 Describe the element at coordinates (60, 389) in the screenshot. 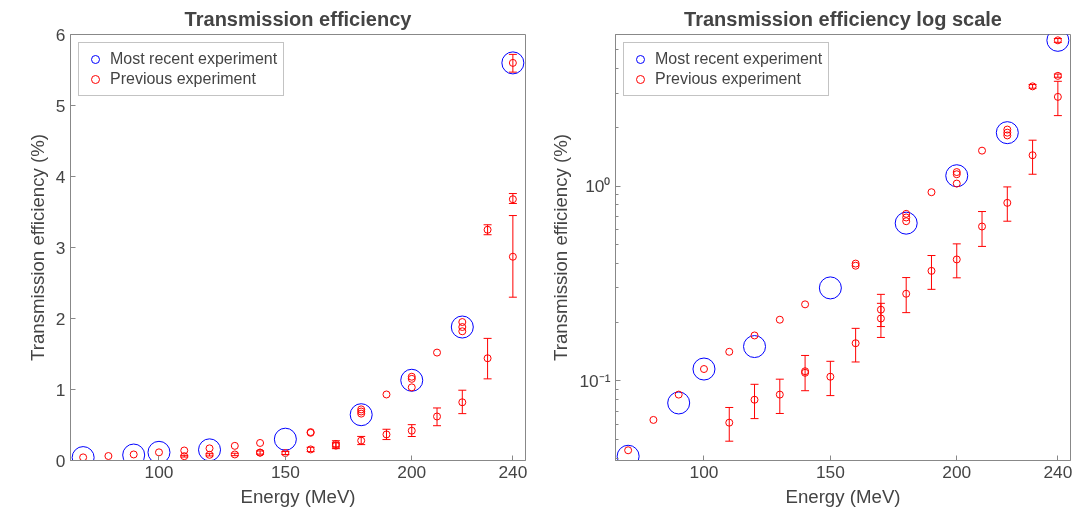

I see `y-tick-label: 1` at that location.